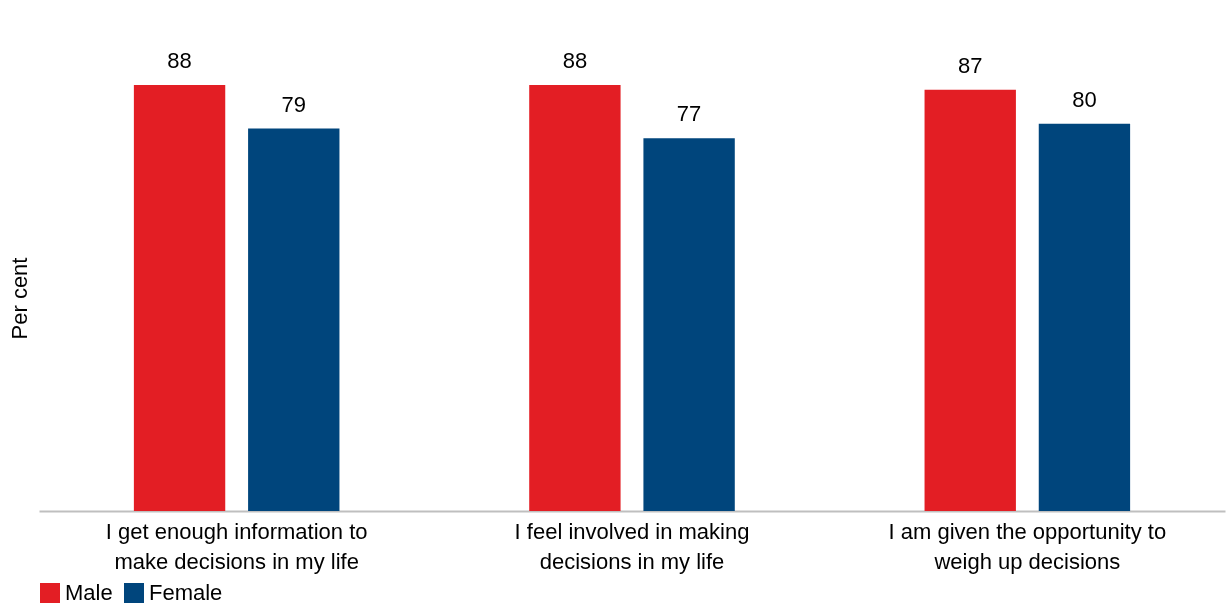 The width and height of the screenshot is (1229, 608). What do you see at coordinates (632, 546) in the screenshot?
I see `x-tick-label: I feel involved in making decisions in my life` at bounding box center [632, 546].